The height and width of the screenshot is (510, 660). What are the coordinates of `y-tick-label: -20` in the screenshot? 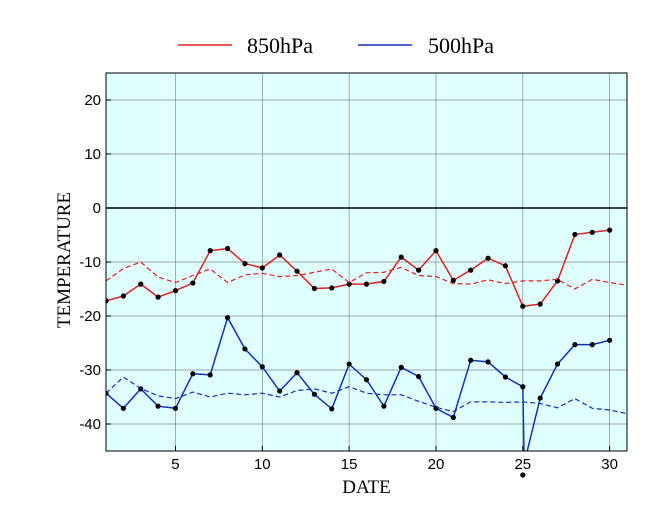 It's located at (90, 316).